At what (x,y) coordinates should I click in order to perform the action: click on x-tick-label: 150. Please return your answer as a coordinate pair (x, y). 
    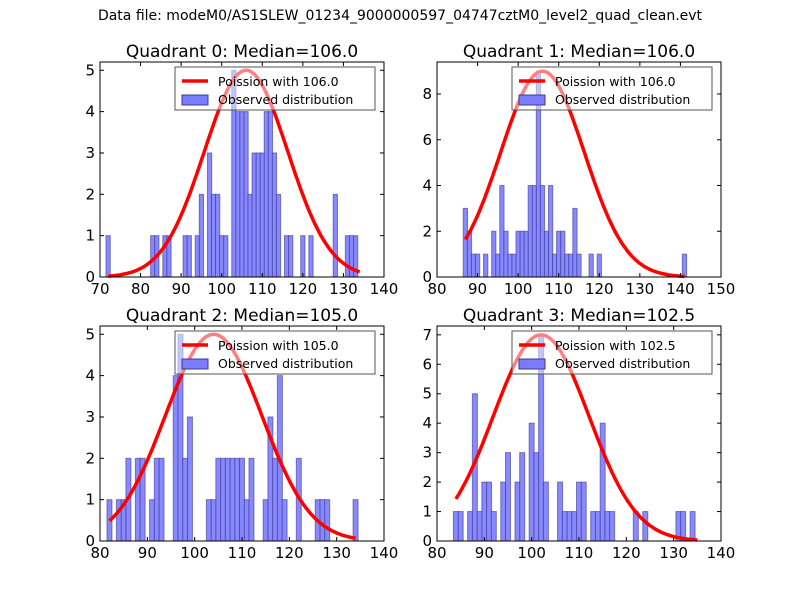
    Looking at the image, I should click on (721, 289).